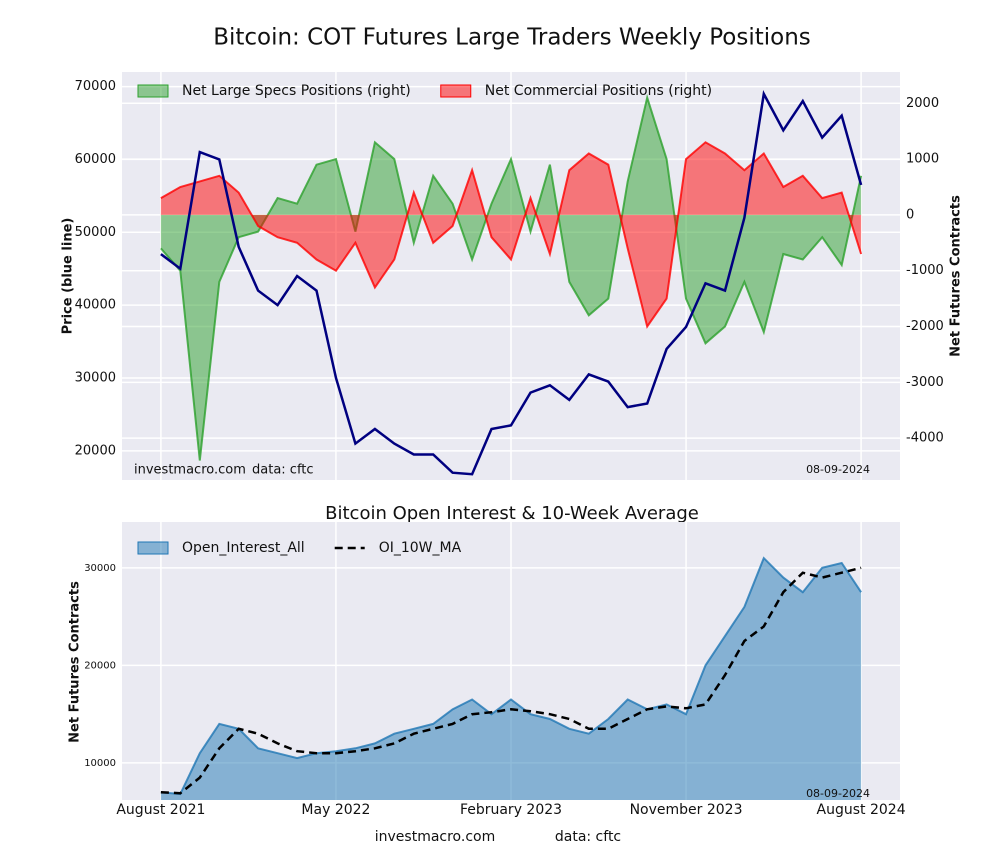  Describe the element at coordinates (925, 382) in the screenshot. I see `y2-tick-label: -3000` at that location.